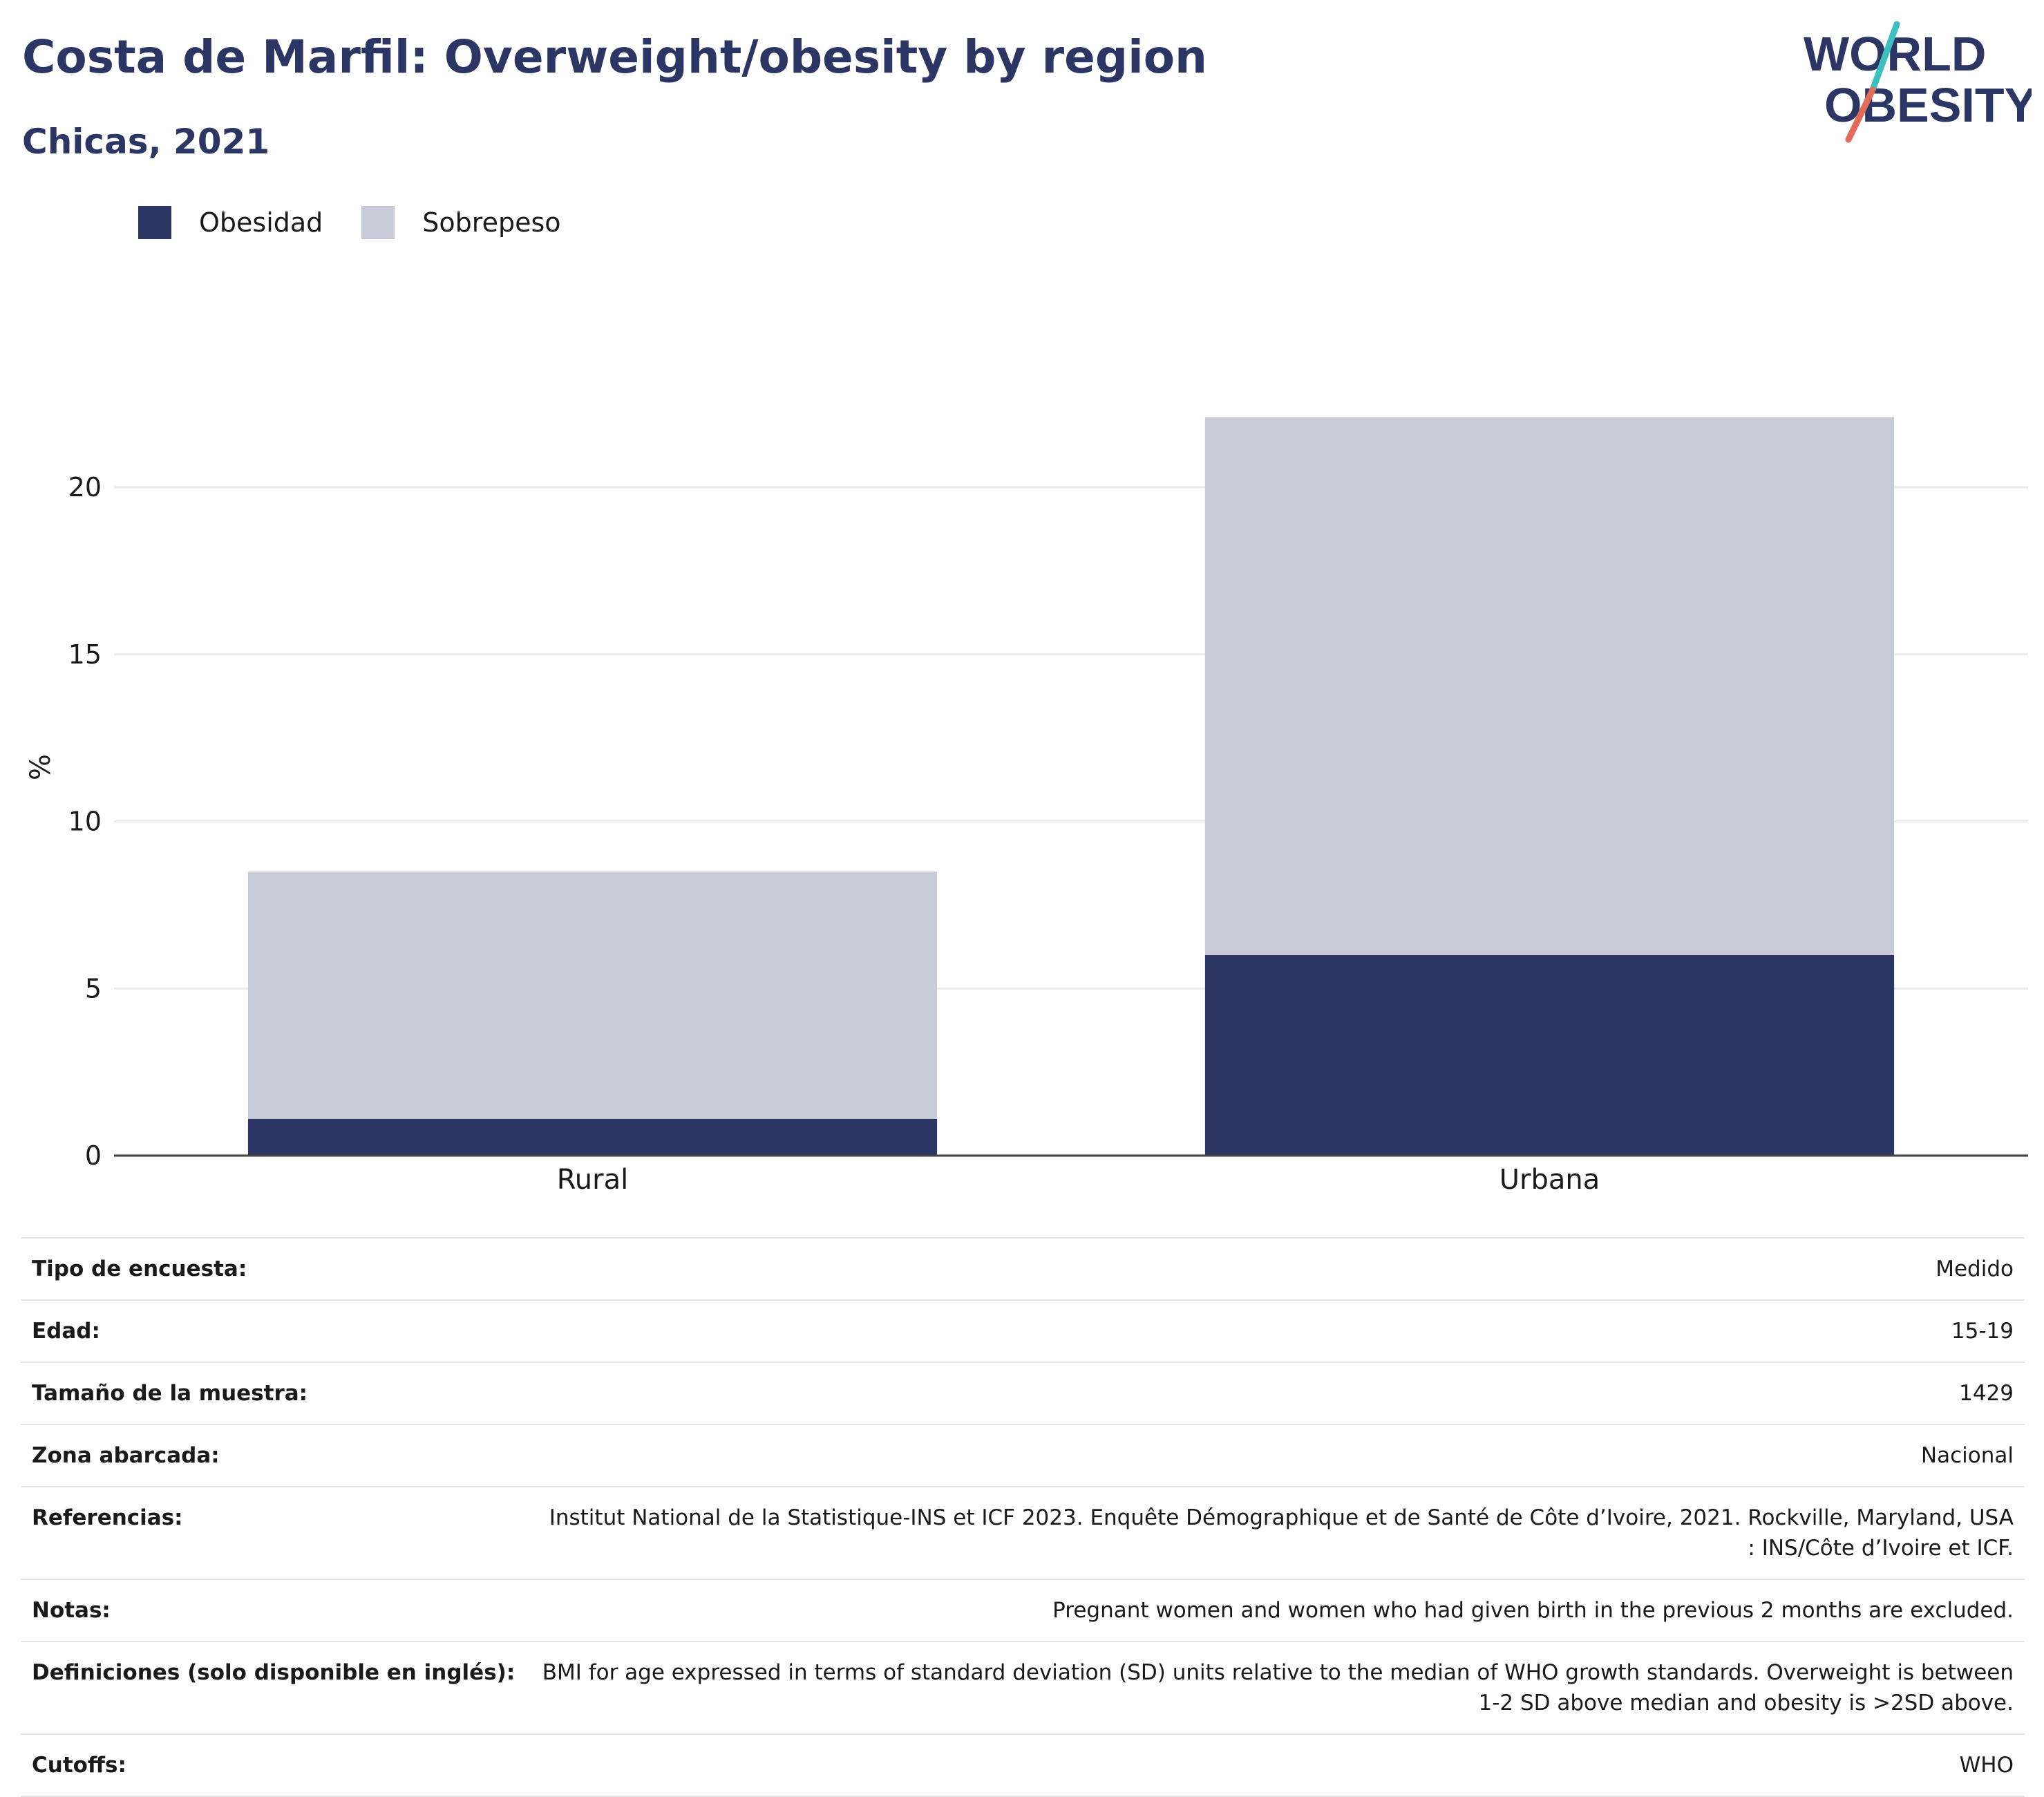  Describe the element at coordinates (1986, 1393) in the screenshot. I see `info-value: 1429` at that location.